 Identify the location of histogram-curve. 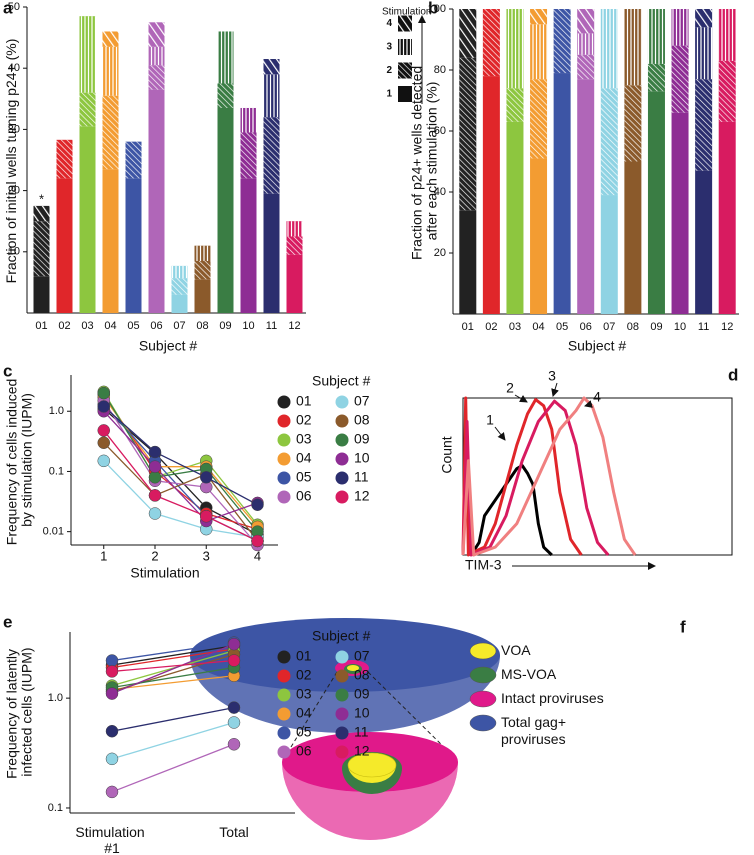
(535, 478).